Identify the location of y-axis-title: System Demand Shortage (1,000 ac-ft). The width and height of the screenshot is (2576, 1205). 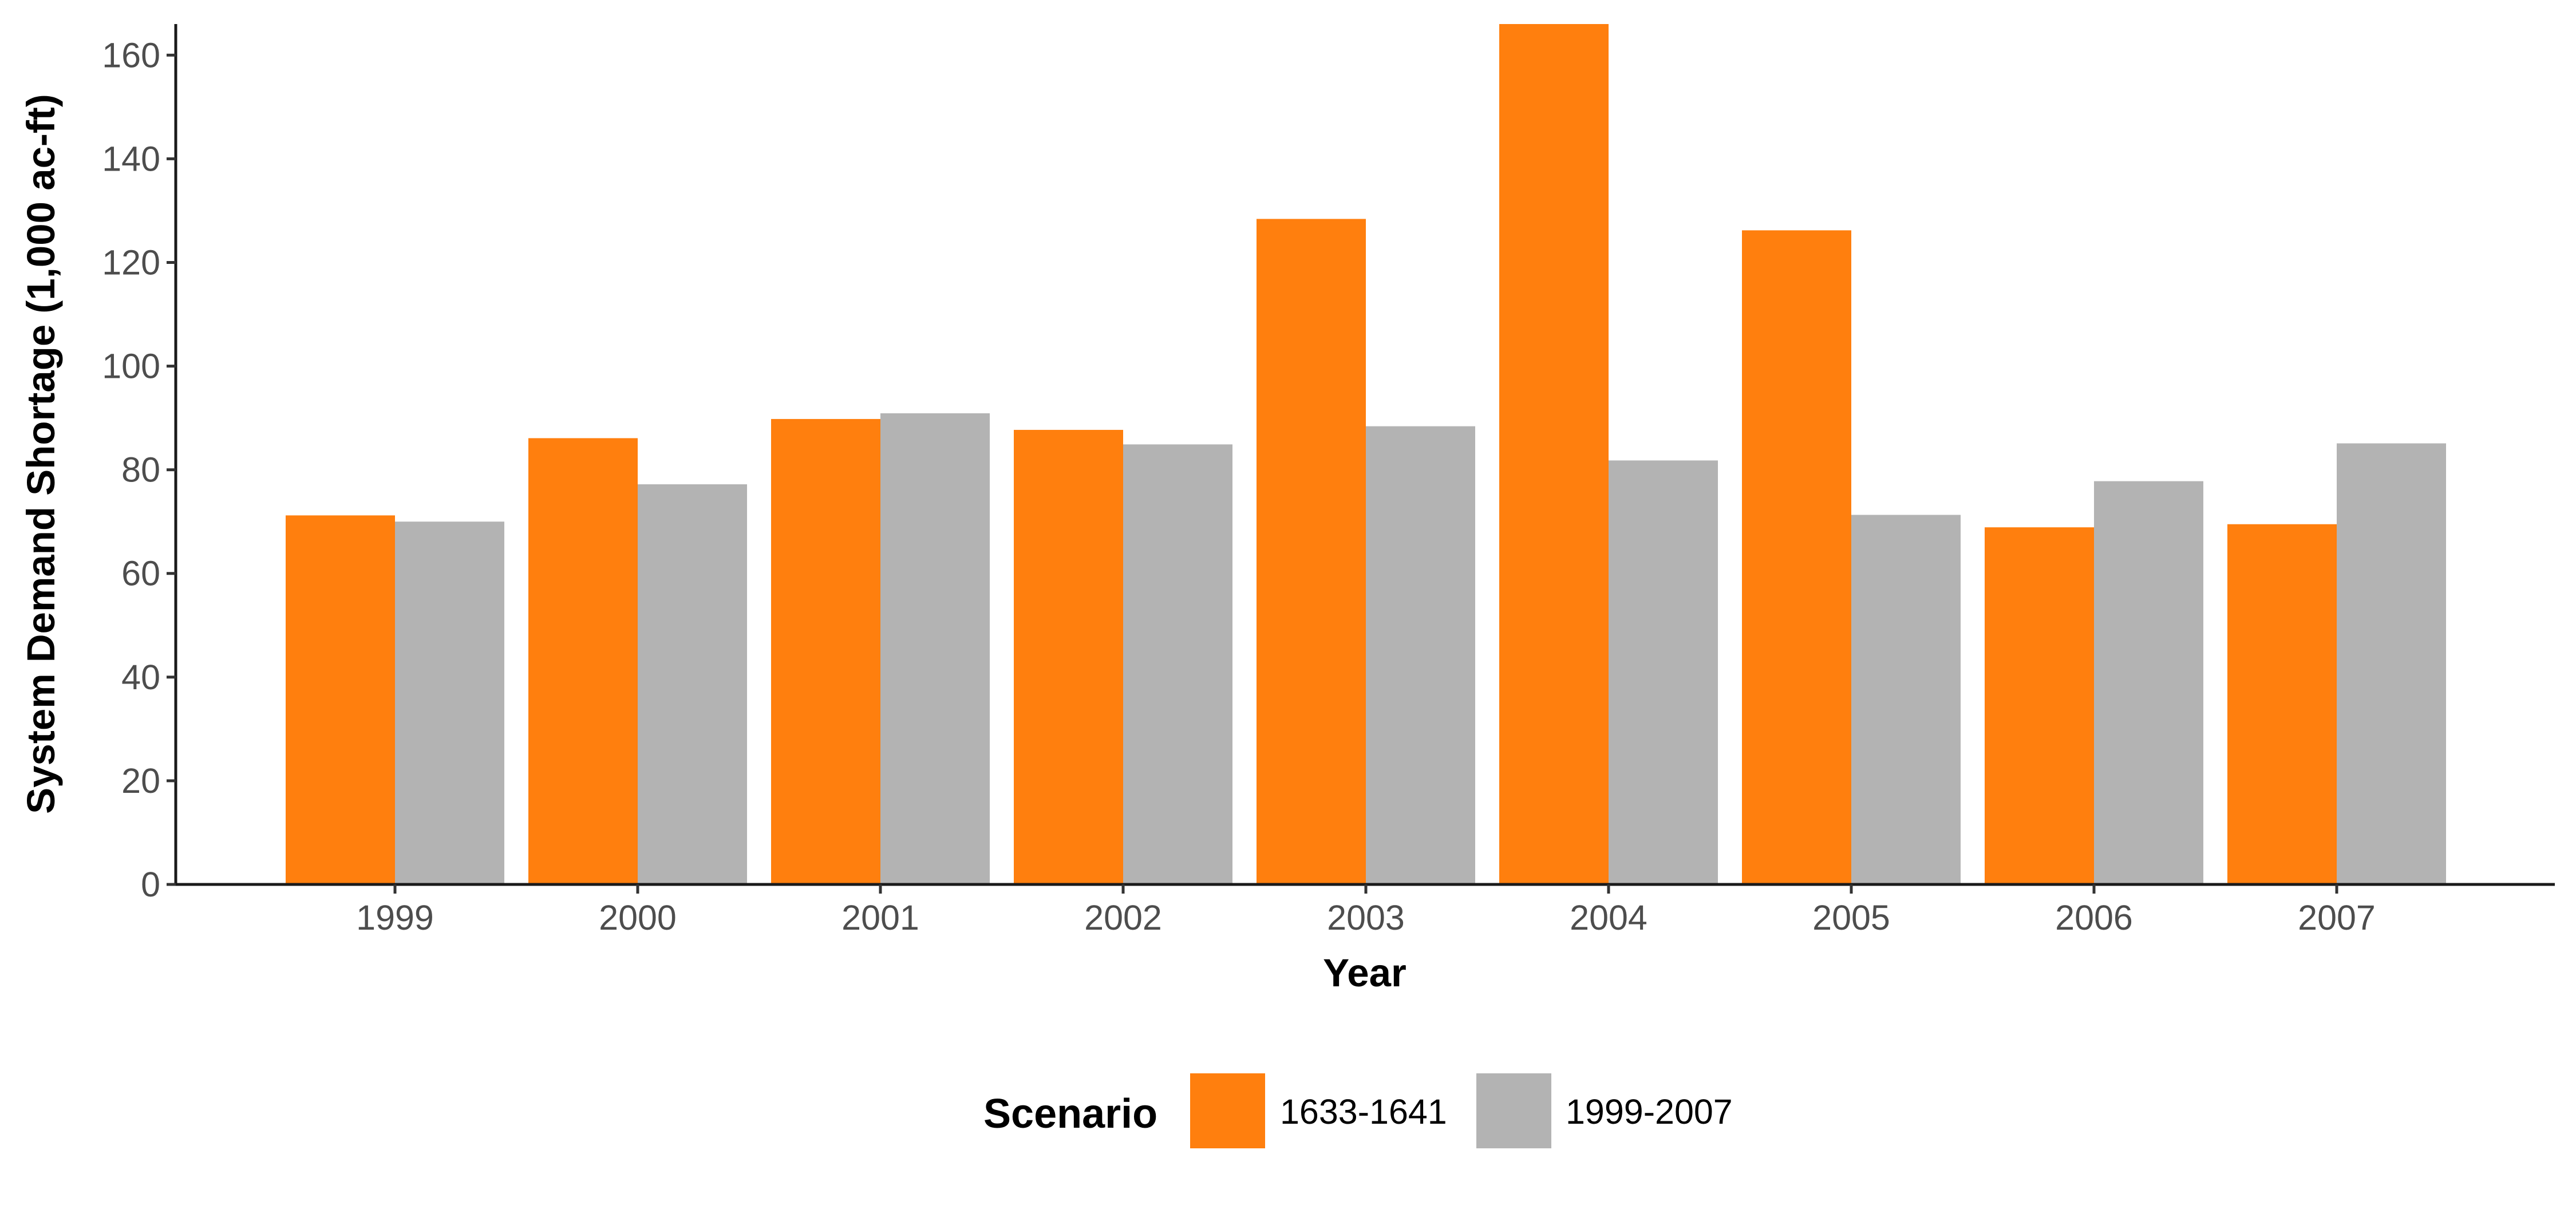
(41, 454).